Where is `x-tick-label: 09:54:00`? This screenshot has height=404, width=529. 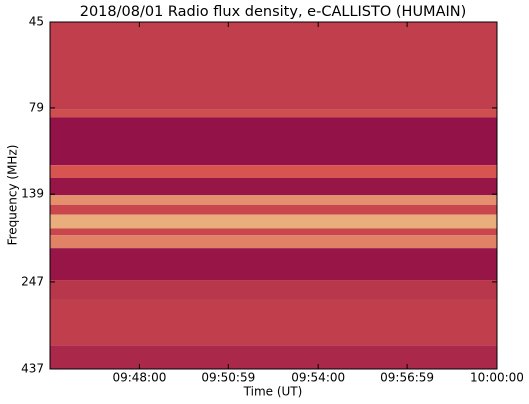
x-tick-label: 09:54:00 is located at coordinates (318, 378).